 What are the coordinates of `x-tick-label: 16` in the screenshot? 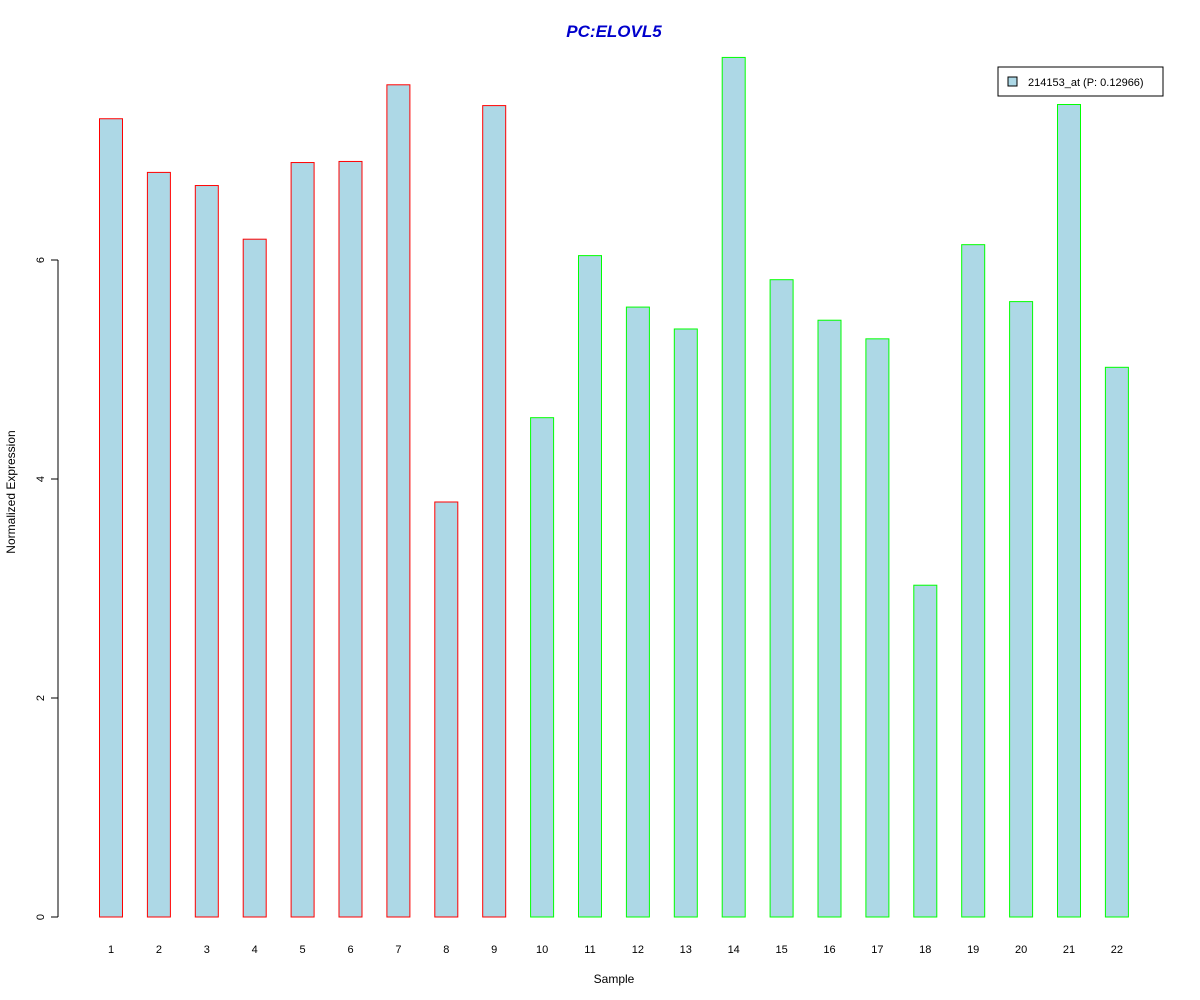 It's located at (829, 950).